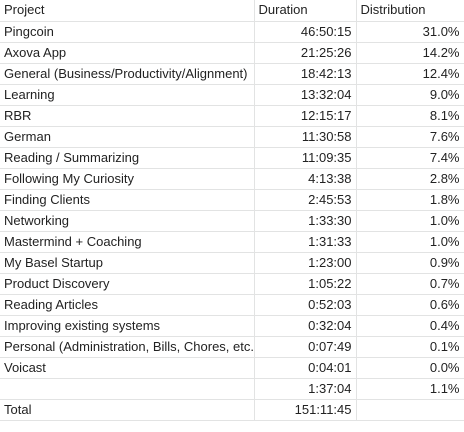 Image resolution: width=464 pixels, height=432 pixels. I want to click on duration-cell: 2:45:53, so click(305, 200).